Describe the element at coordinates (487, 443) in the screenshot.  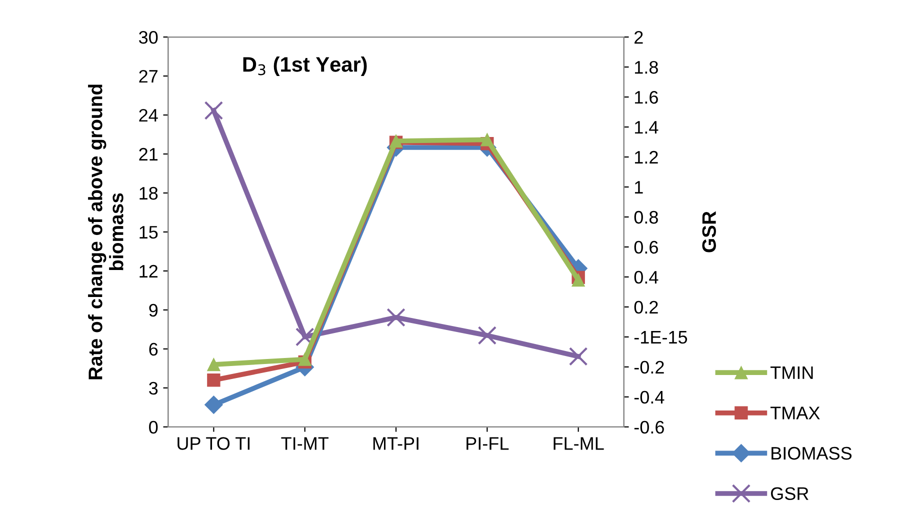
I see `x-tick-label: PI-FL` at that location.